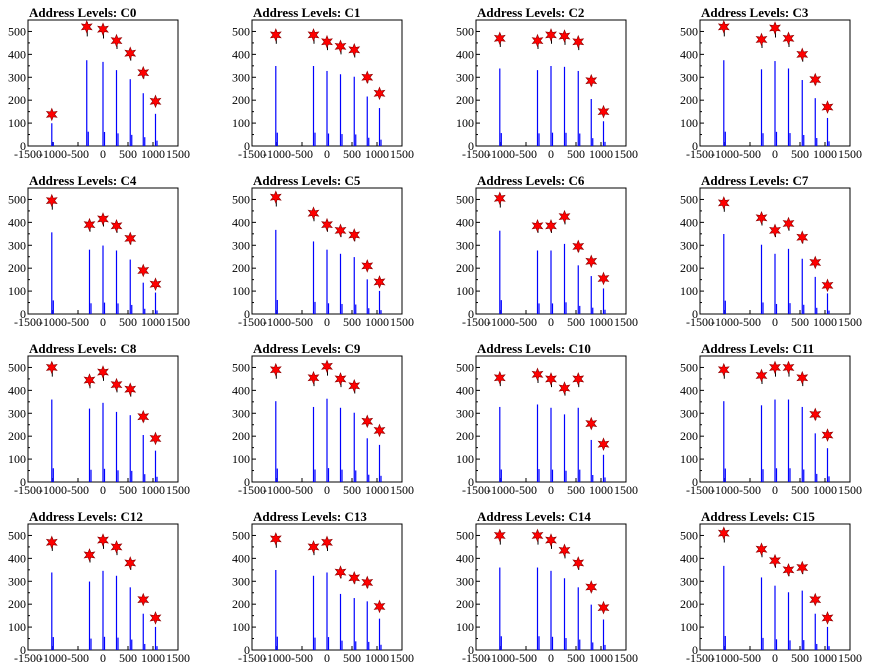 This screenshot has width=896, height=672. What do you see at coordinates (465, 581) in the screenshot?
I see `y-tick-label: 300` at bounding box center [465, 581].